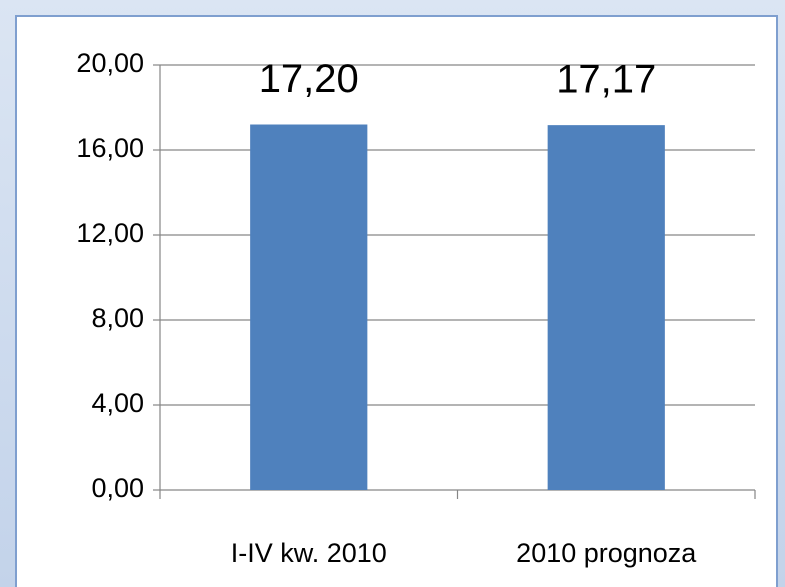  What do you see at coordinates (117, 488) in the screenshot?
I see `y-tick-label: 0,00` at bounding box center [117, 488].